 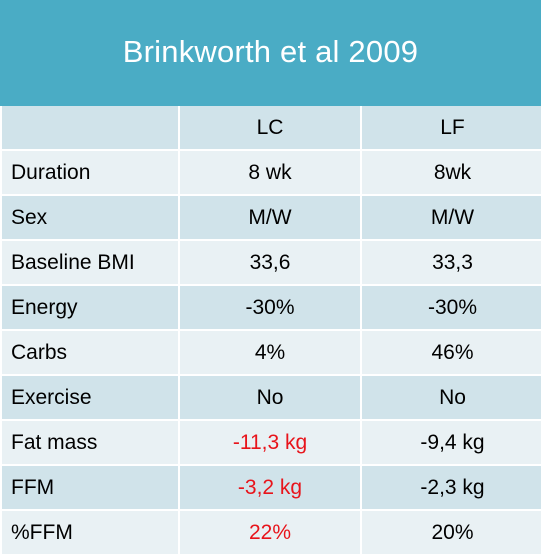 I want to click on row-label: Duration, so click(x=90, y=173).